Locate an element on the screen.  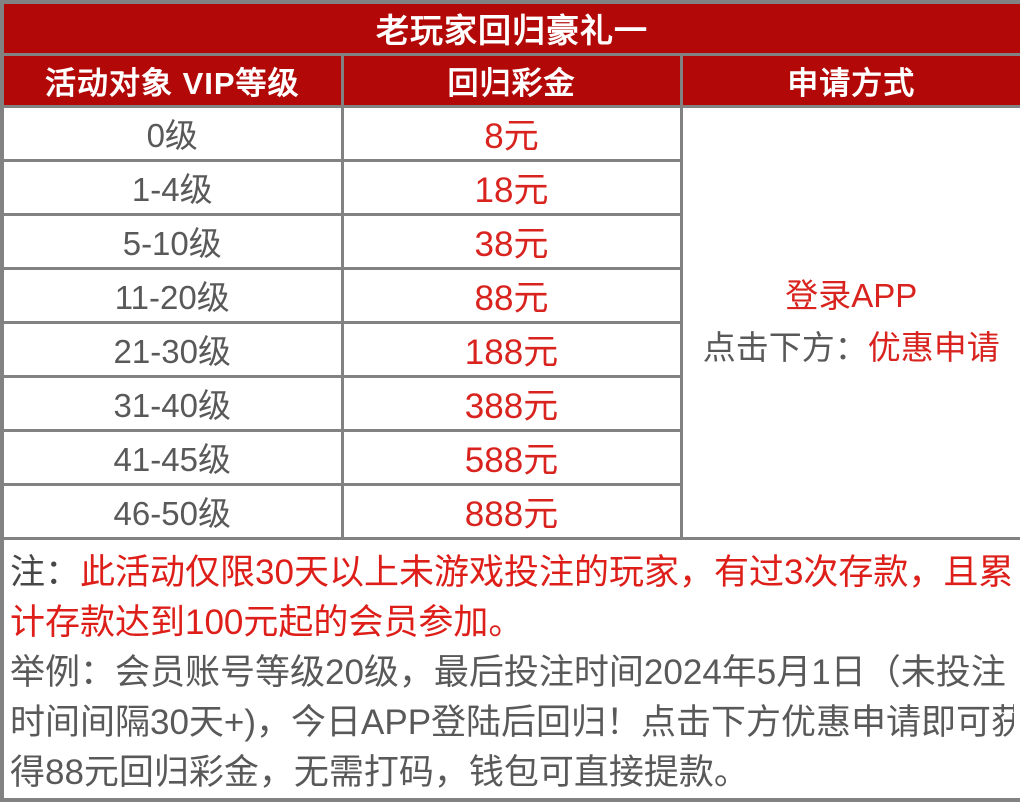
table-row: 0级 8元 登录APP 点击下方：优惠申请 is located at coordinates (511, 133).